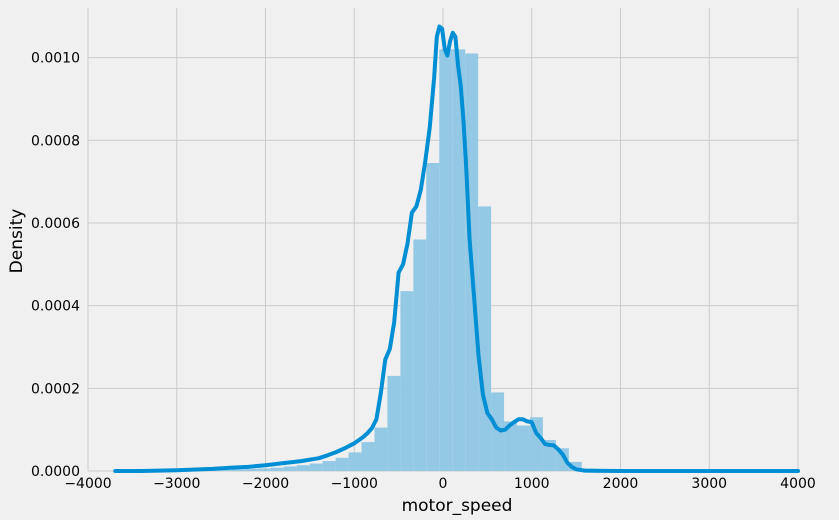 Image resolution: width=839 pixels, height=520 pixels. What do you see at coordinates (443, 484) in the screenshot?
I see `x-tick-label: 0` at bounding box center [443, 484].